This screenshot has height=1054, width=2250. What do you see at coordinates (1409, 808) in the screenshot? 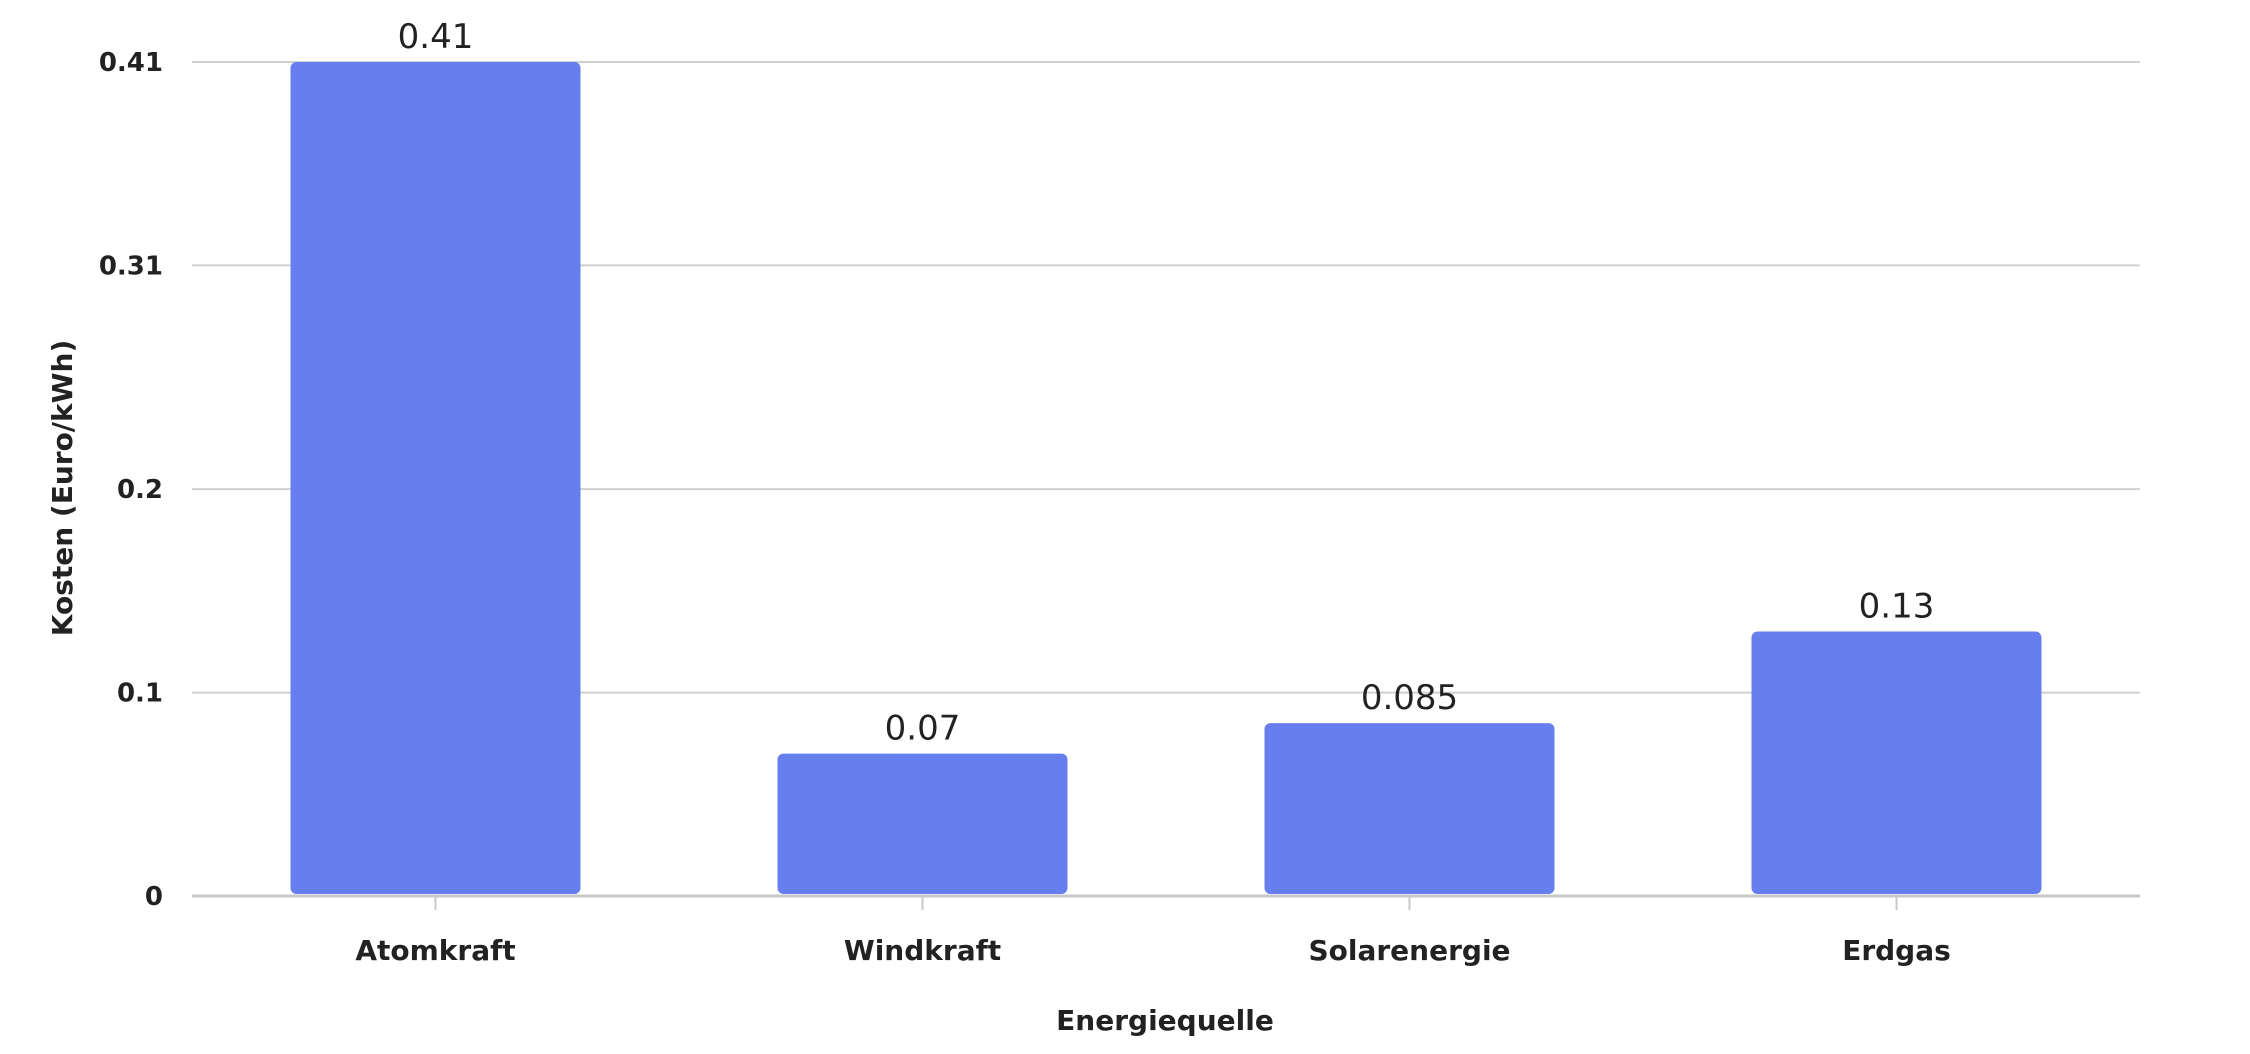
I see `bar-solarenergie` at bounding box center [1409, 808].